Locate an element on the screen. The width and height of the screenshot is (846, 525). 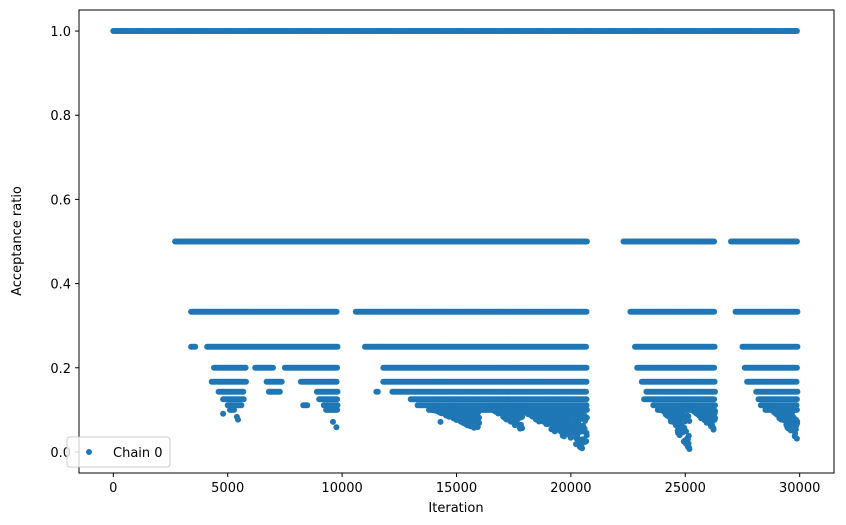
y-tick-label: 0.0 is located at coordinates (60, 453).